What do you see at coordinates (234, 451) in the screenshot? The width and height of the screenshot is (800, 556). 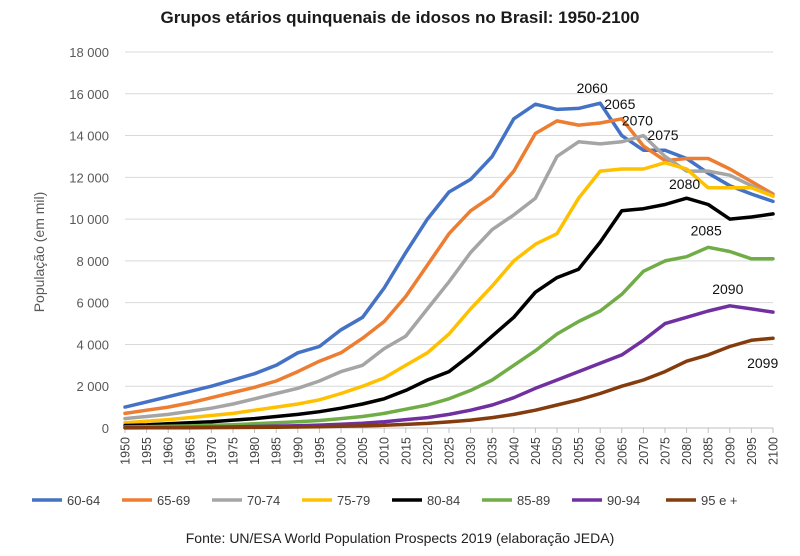 I see `x-tick-label: 1975` at bounding box center [234, 451].